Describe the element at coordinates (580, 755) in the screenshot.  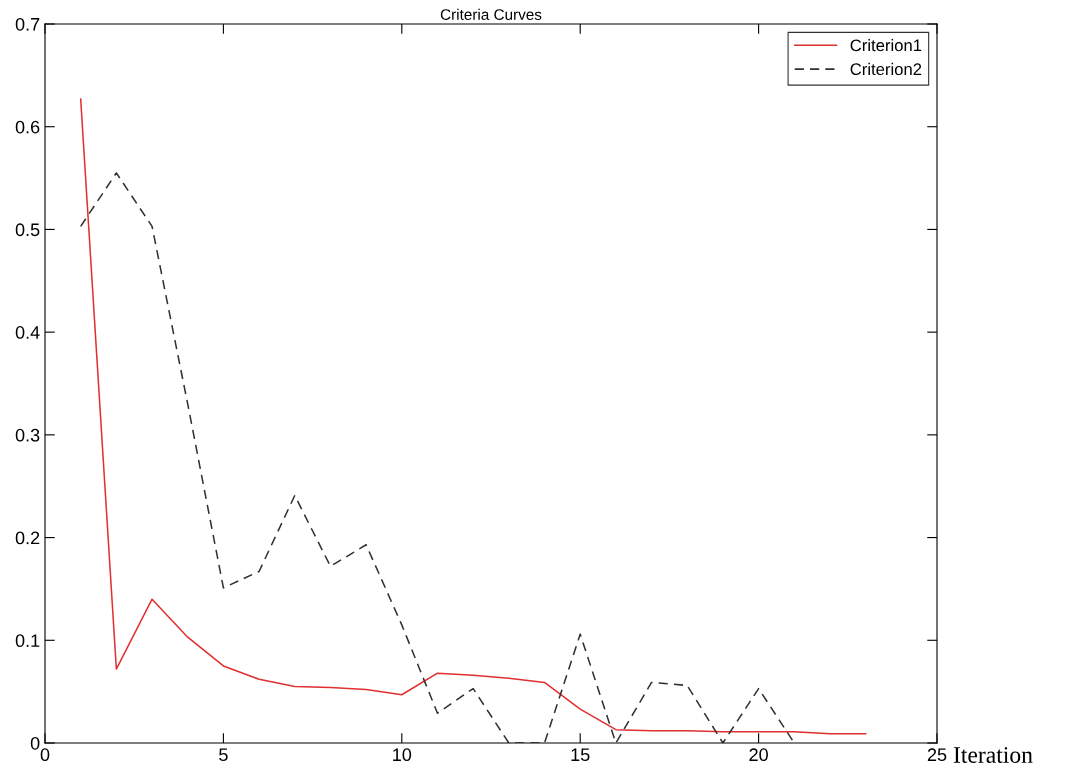
I see `x-tick-label: 15` at that location.